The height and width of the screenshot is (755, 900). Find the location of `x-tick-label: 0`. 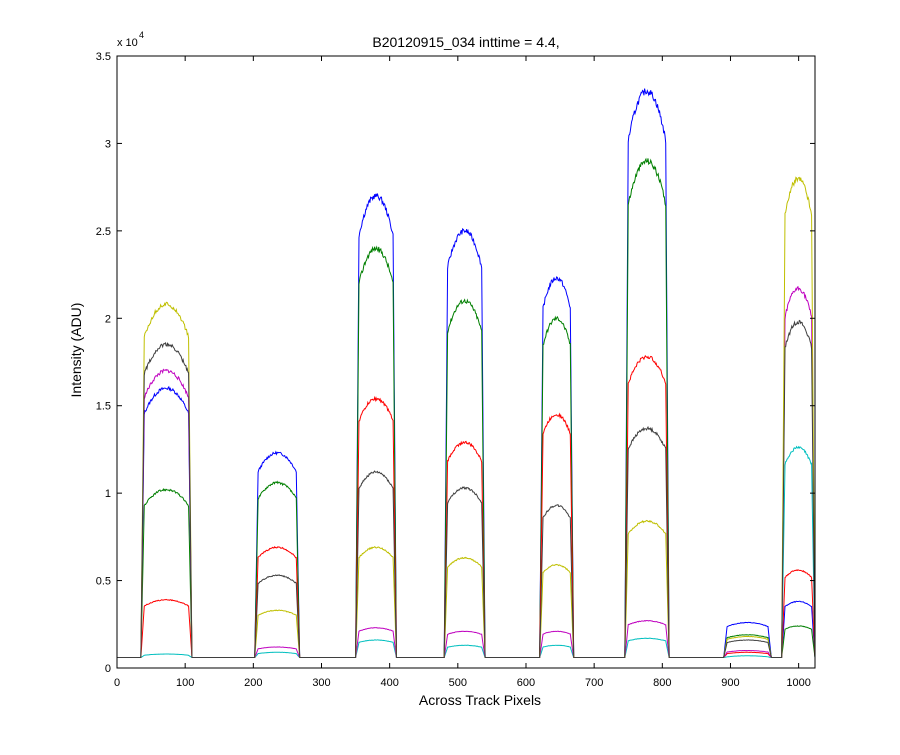

x-tick-label: 0 is located at coordinates (117, 683).